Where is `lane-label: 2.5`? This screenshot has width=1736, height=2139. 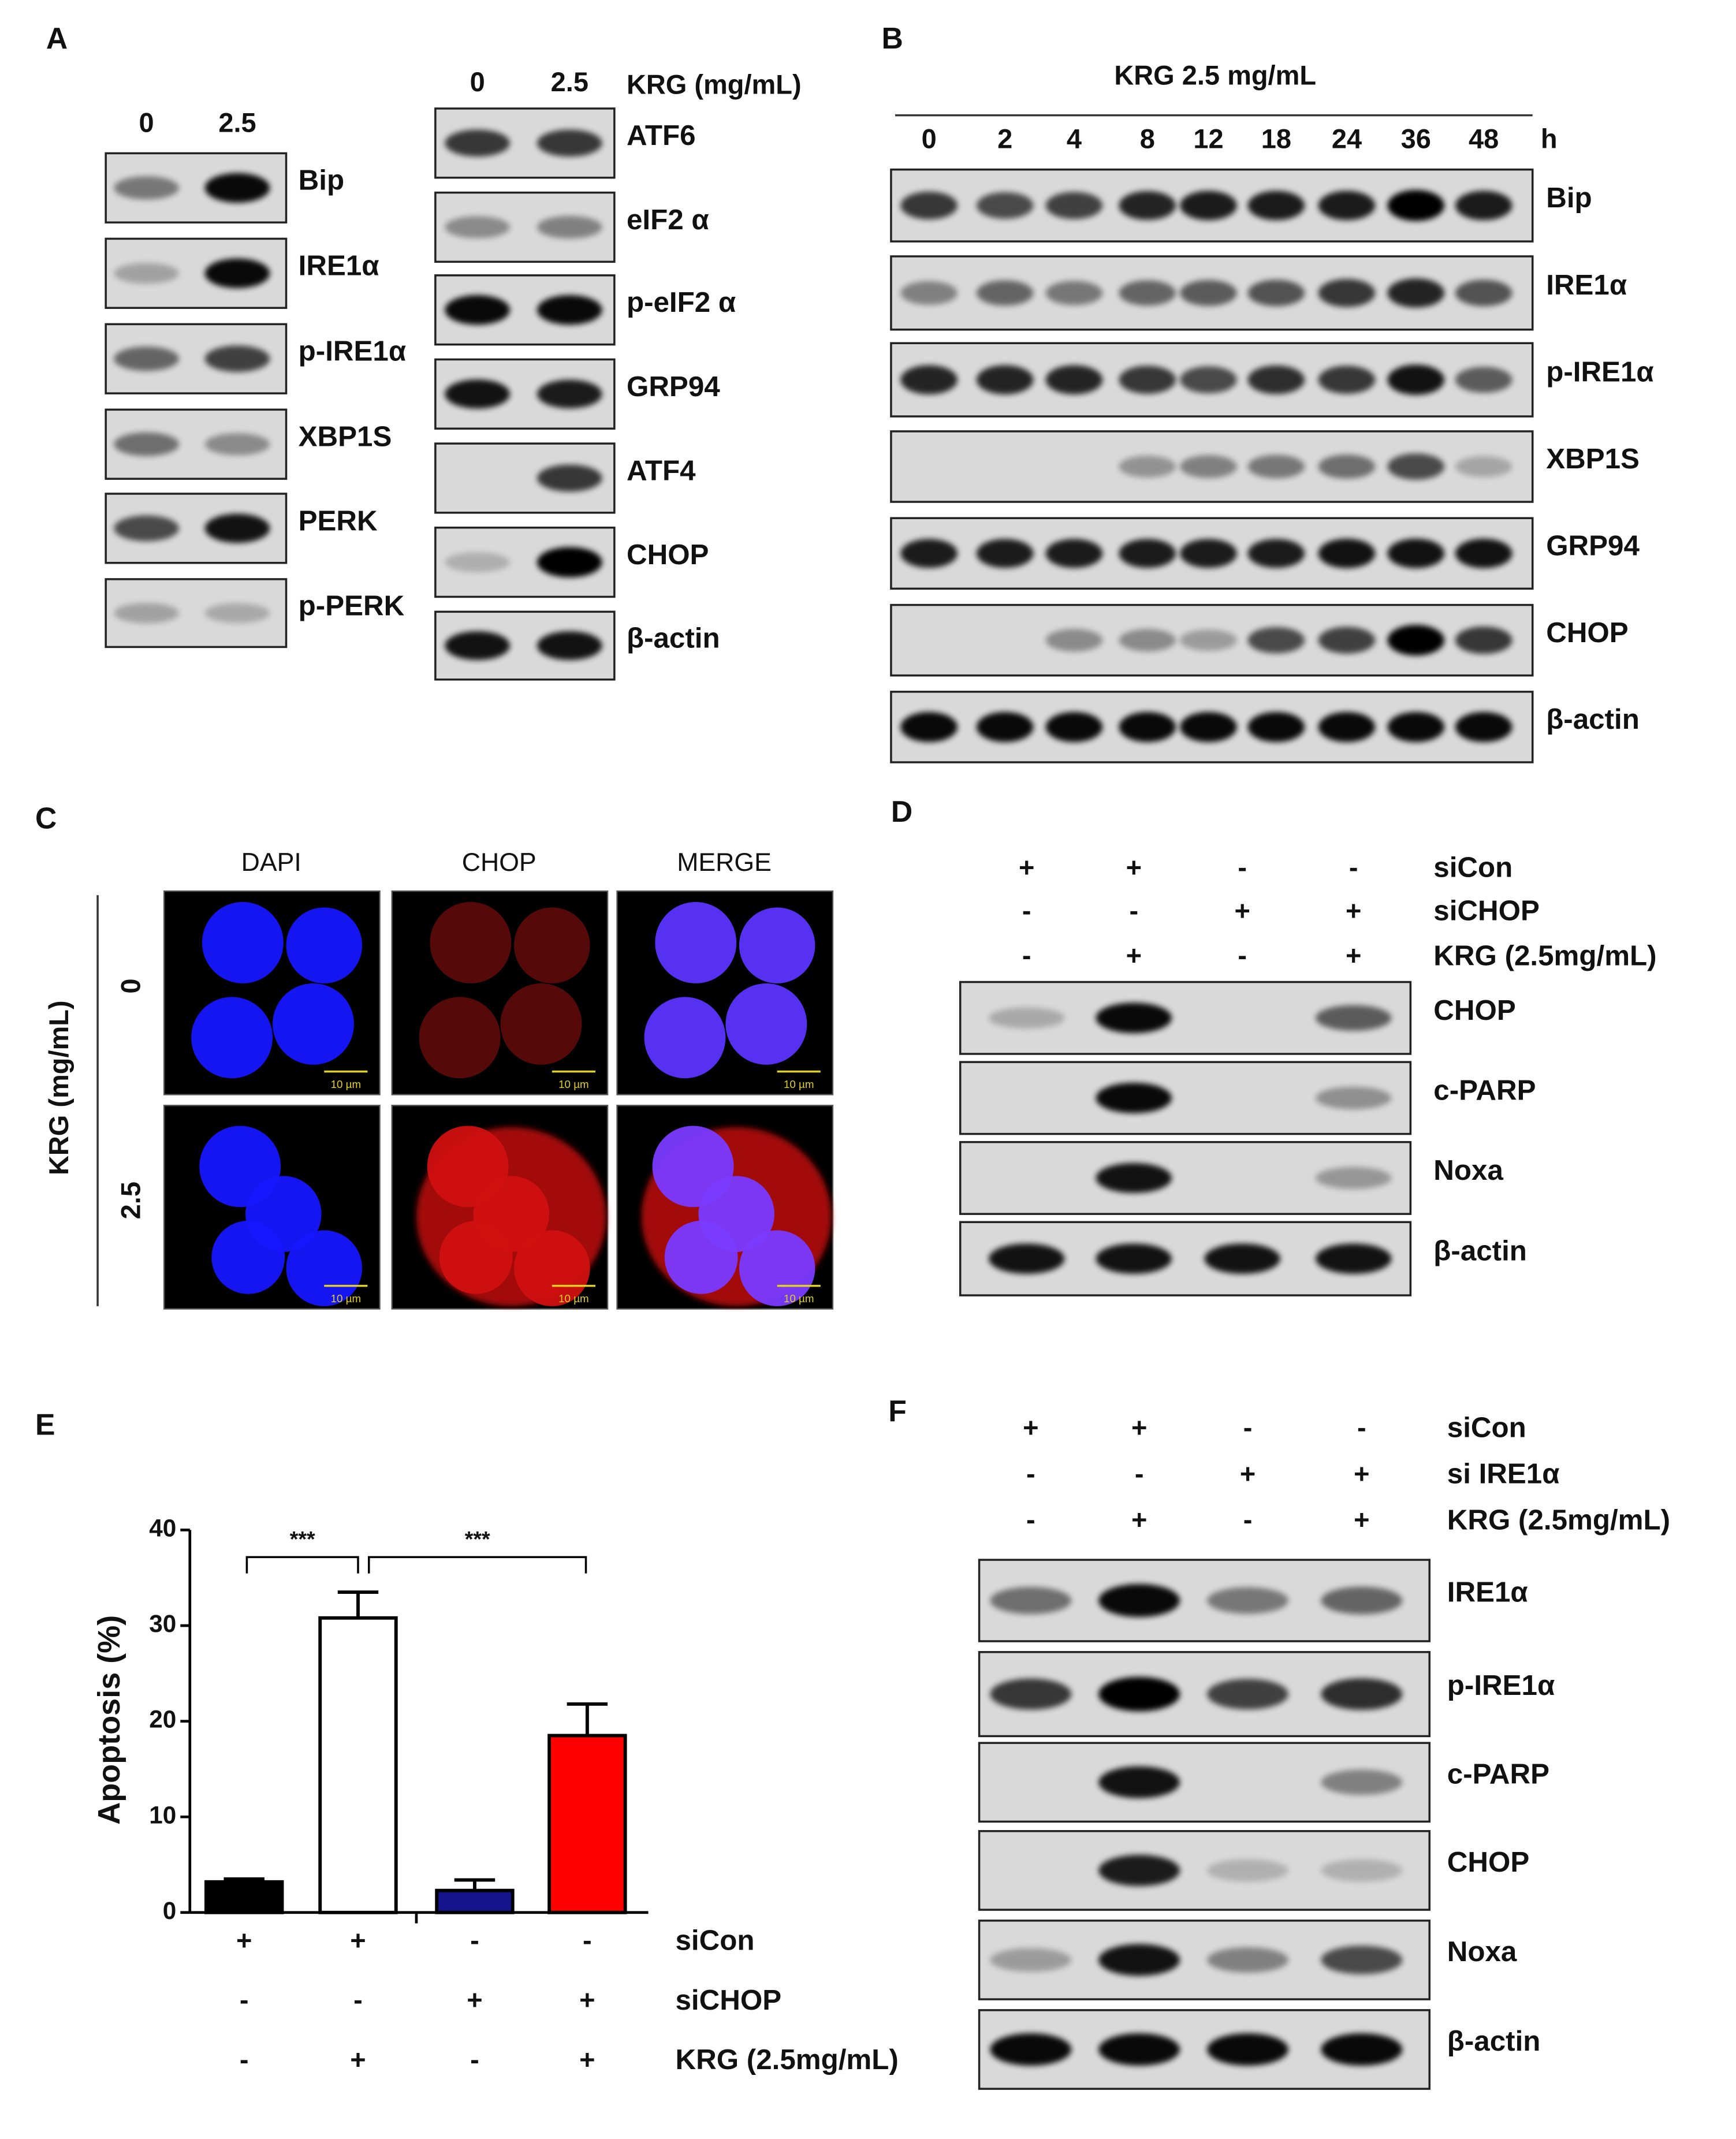
lane-label: 2.5 is located at coordinates (570, 82).